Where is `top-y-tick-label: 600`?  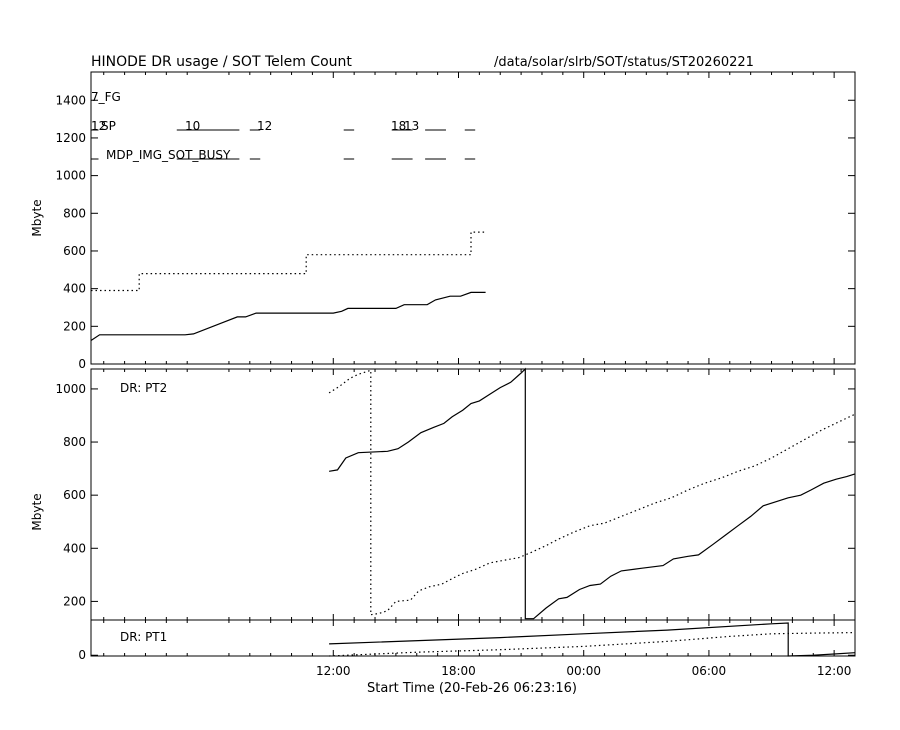
top-y-tick-label: 600 is located at coordinates (74, 251).